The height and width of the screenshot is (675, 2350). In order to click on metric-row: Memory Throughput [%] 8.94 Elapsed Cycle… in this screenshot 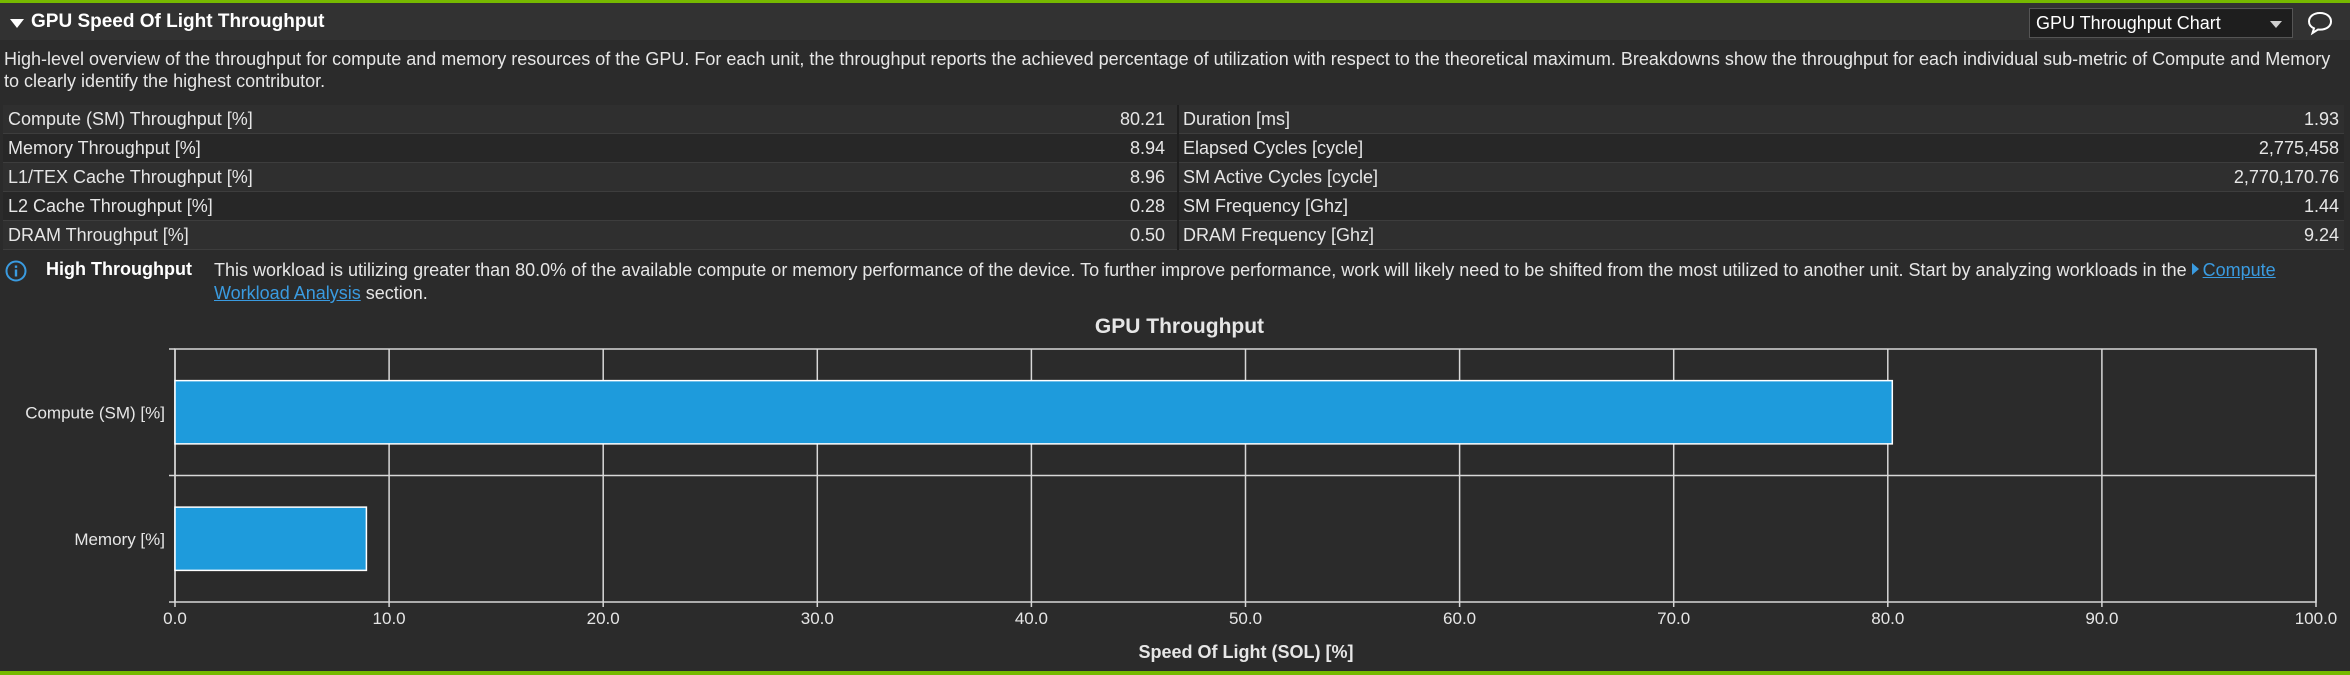, I will do `click(1173, 148)`.